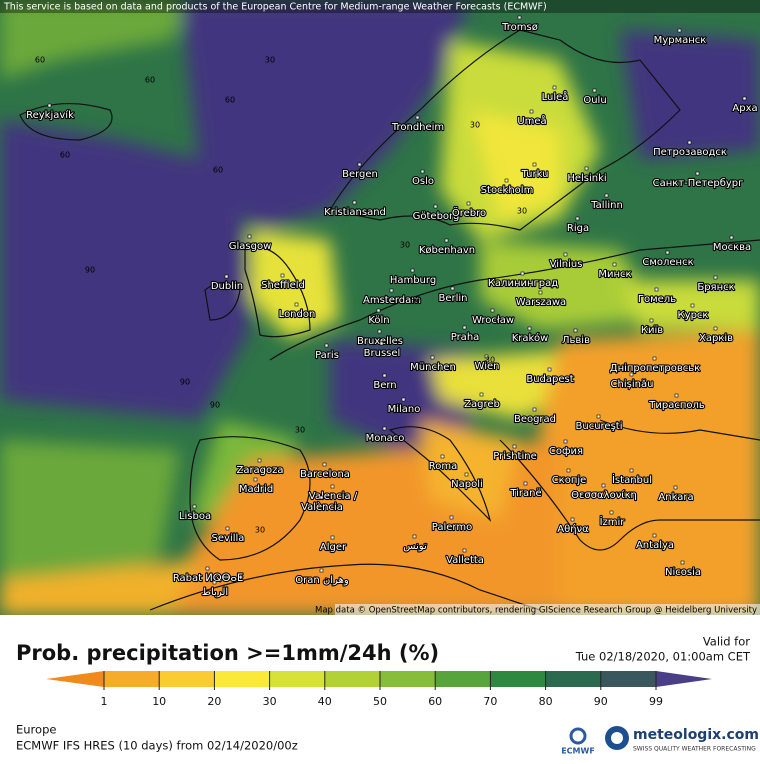 This screenshot has width=760, height=764. I want to click on city-label: Valencia /, so click(333, 496).